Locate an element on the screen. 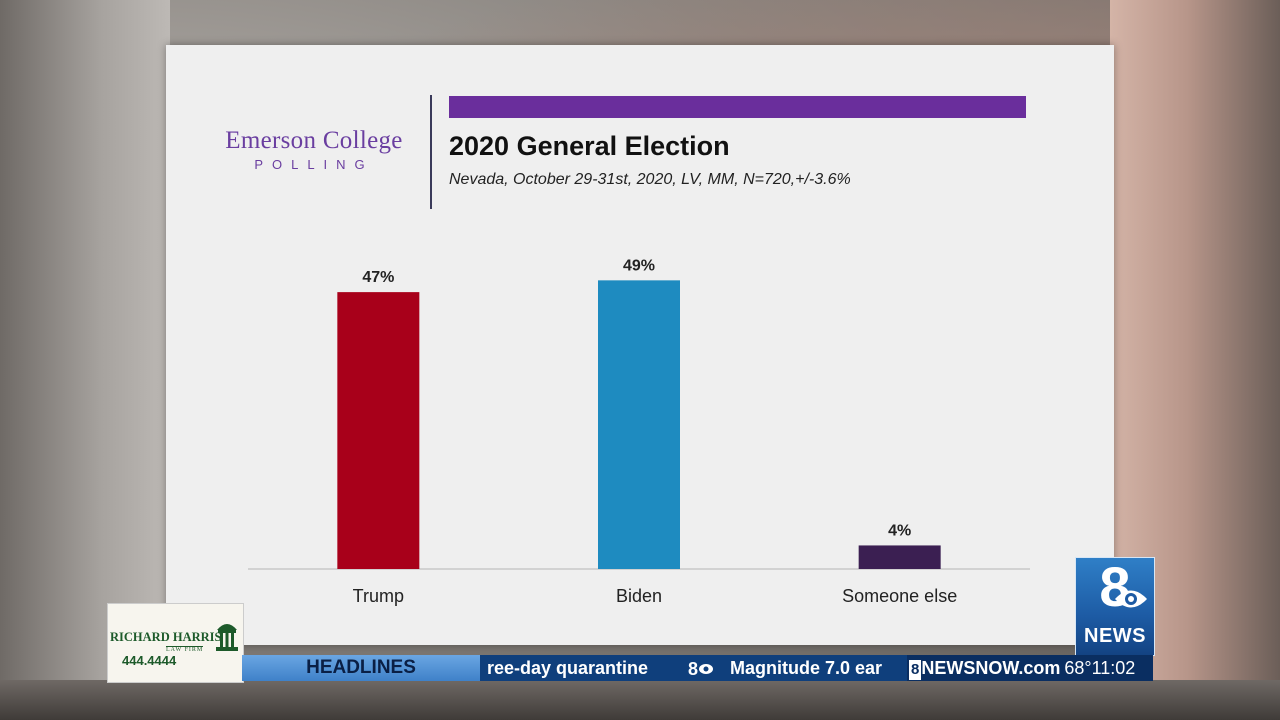  accent-bar is located at coordinates (737, 107).